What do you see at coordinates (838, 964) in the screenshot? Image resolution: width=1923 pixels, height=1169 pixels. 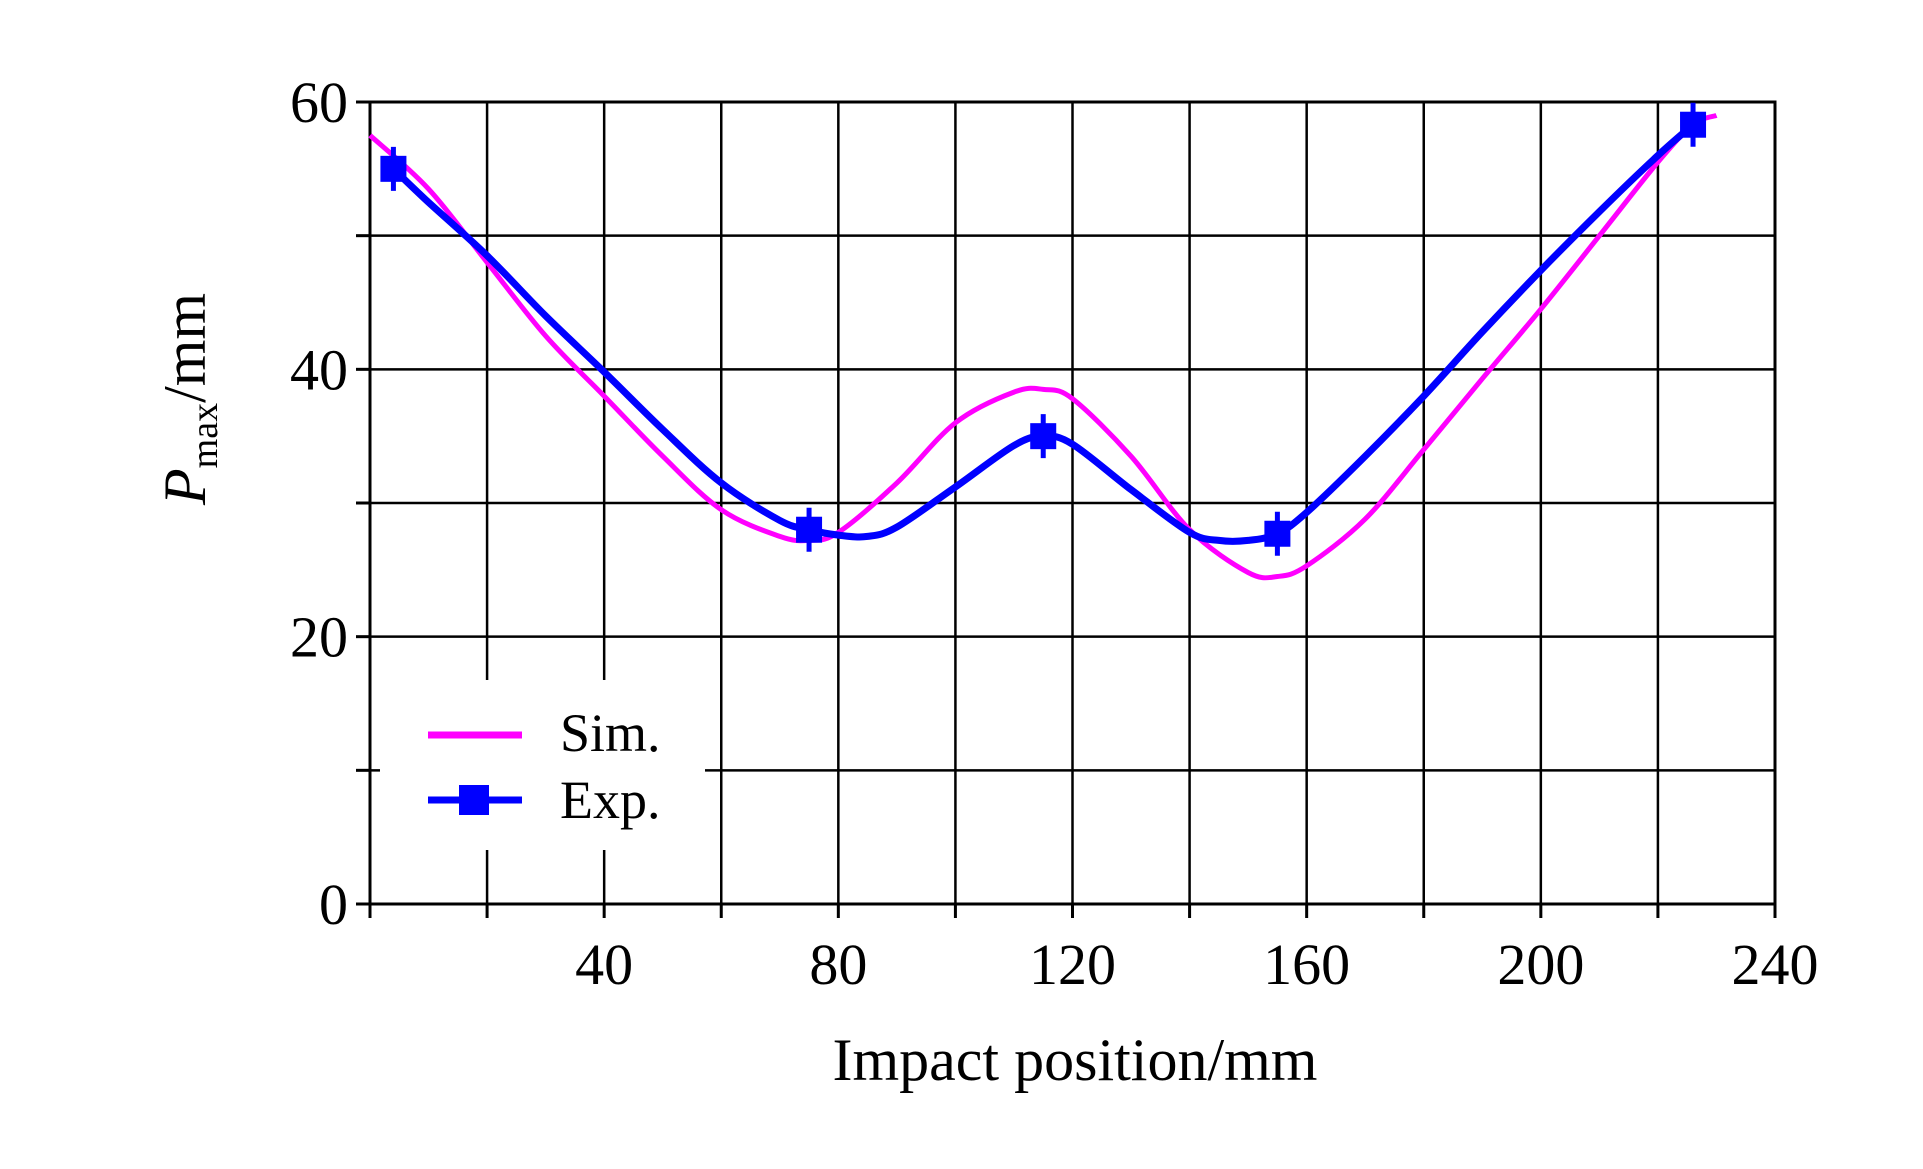 I see `x-tick-label: 80` at bounding box center [838, 964].